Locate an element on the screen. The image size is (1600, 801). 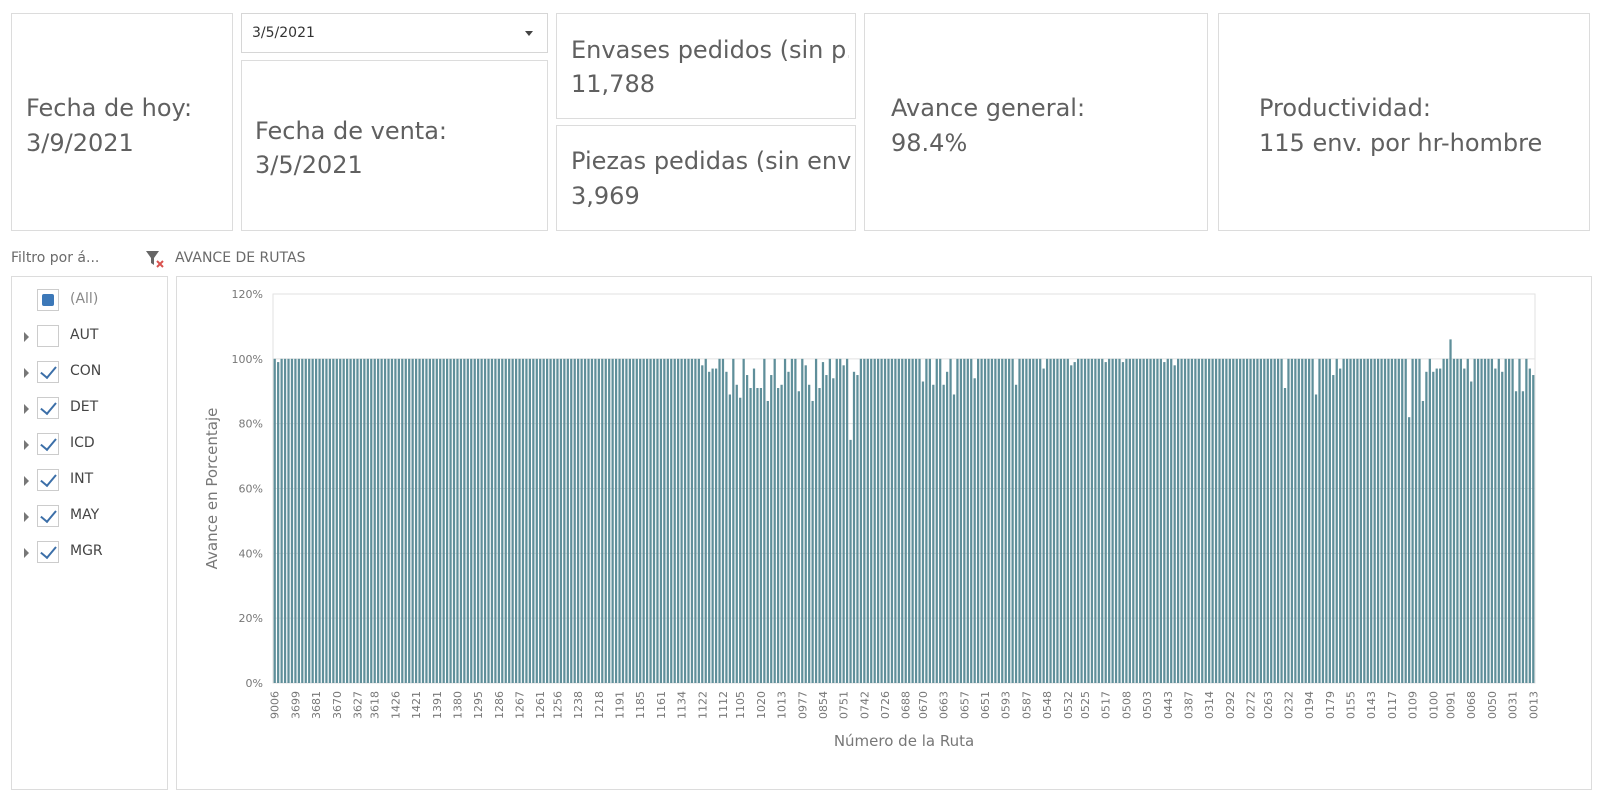
filter-item: INT is located at coordinates (87, 481).